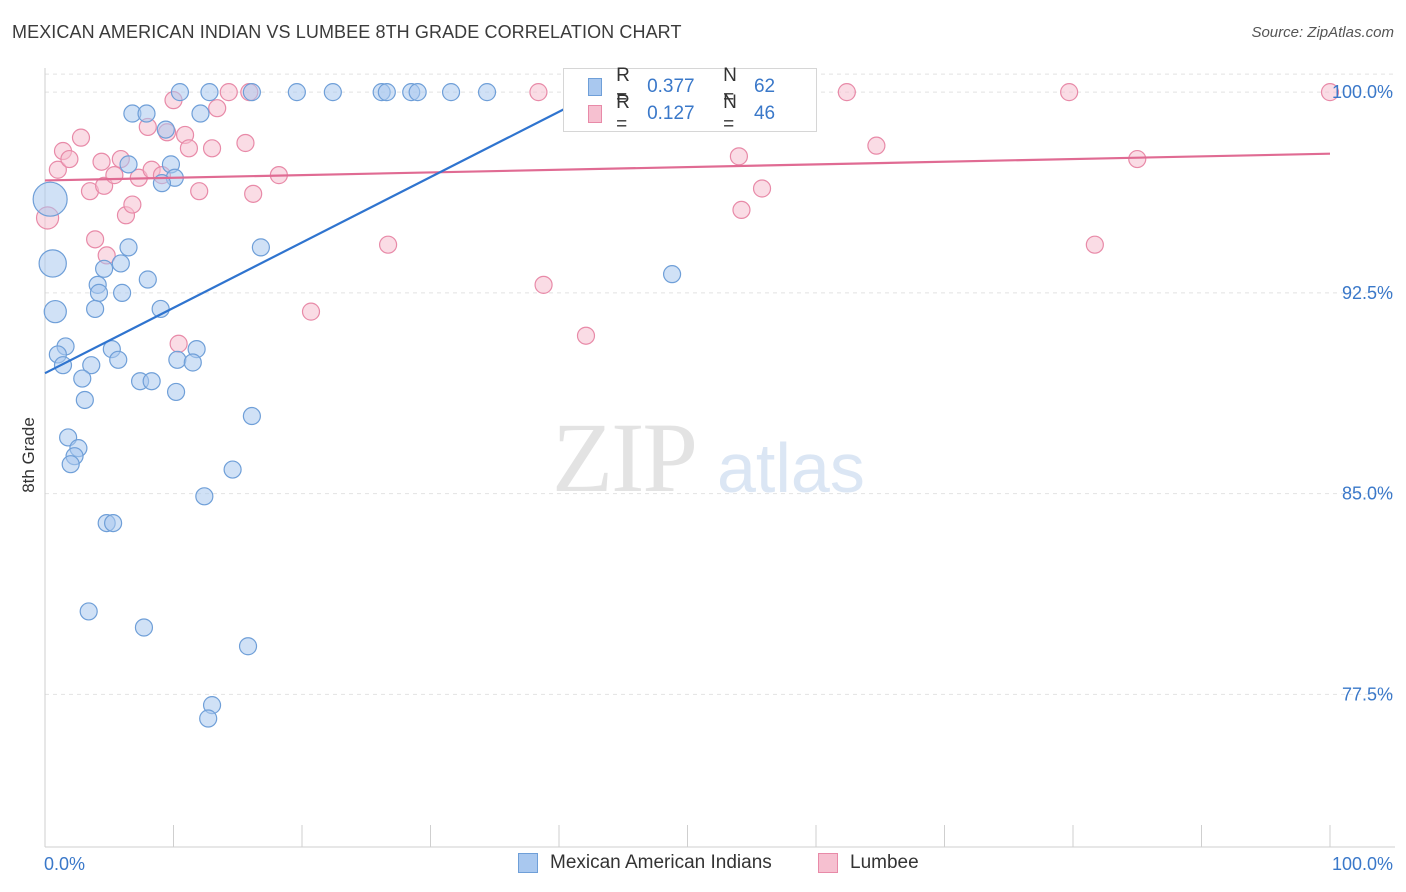  I want to click on legend-label: Lumbee, so click(884, 862).